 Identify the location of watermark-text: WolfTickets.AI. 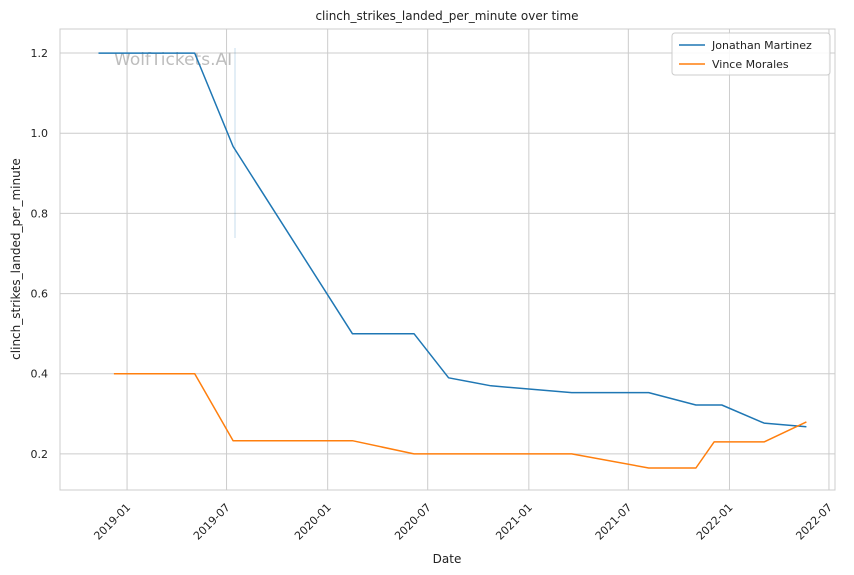
(173, 60).